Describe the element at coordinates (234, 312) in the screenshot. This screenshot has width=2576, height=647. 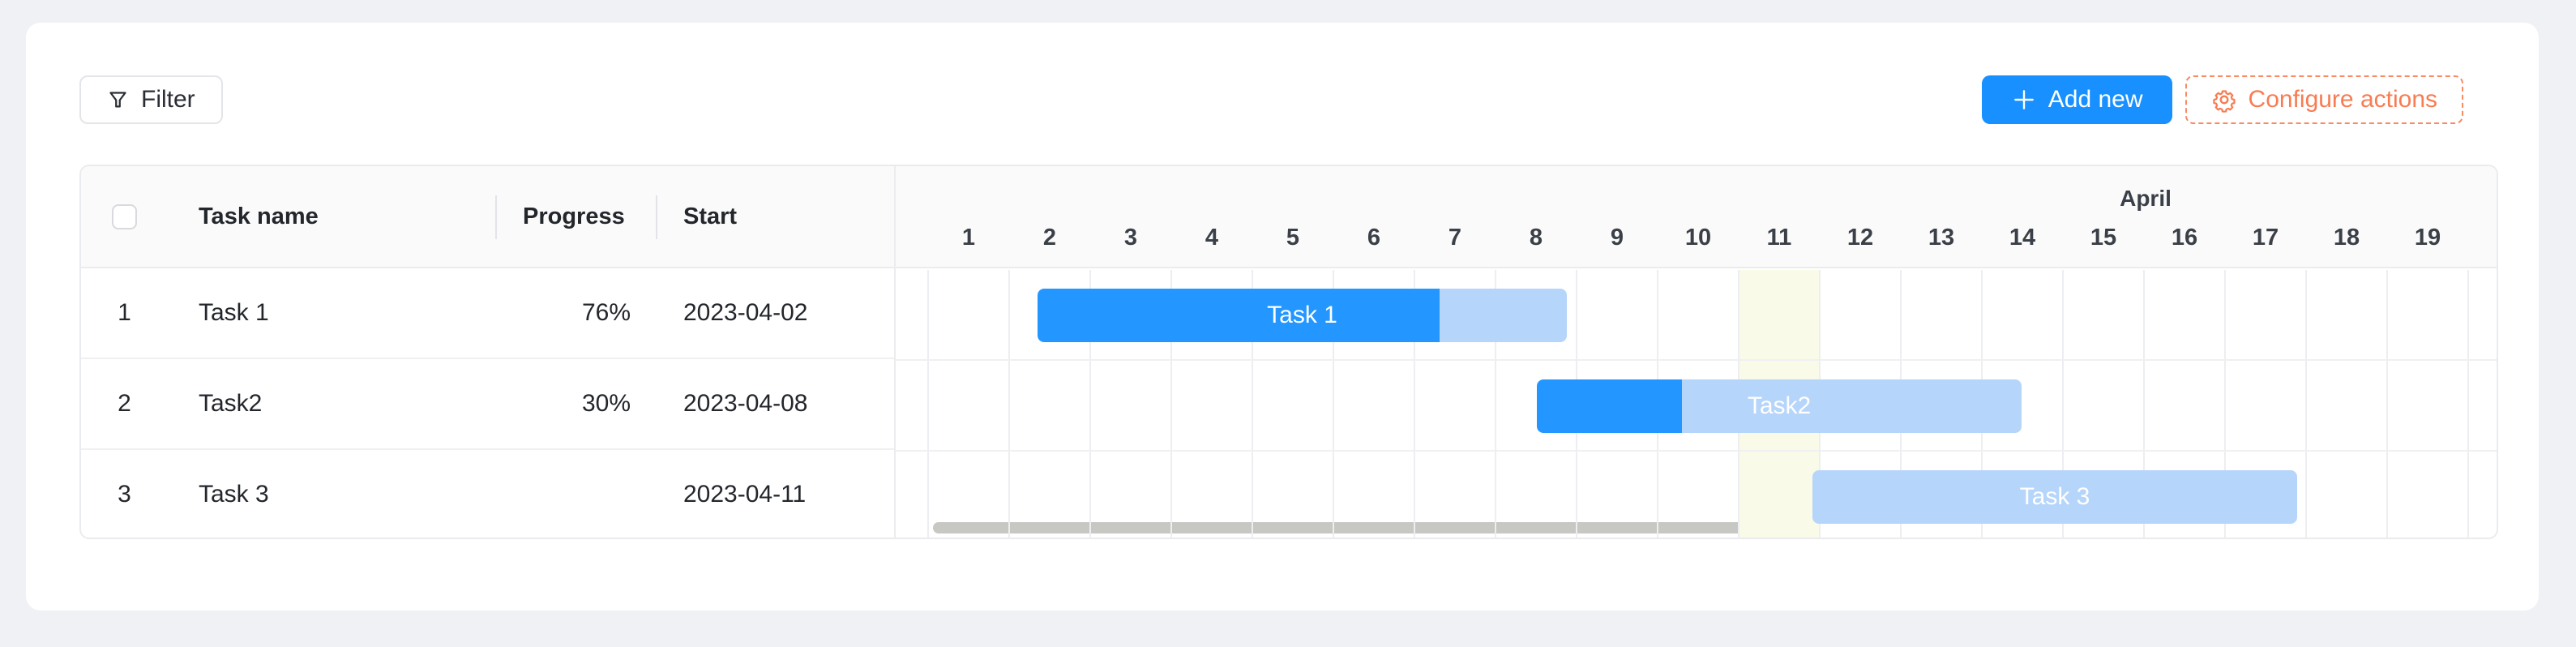
I see `task-name-cell: Task 1` at that location.